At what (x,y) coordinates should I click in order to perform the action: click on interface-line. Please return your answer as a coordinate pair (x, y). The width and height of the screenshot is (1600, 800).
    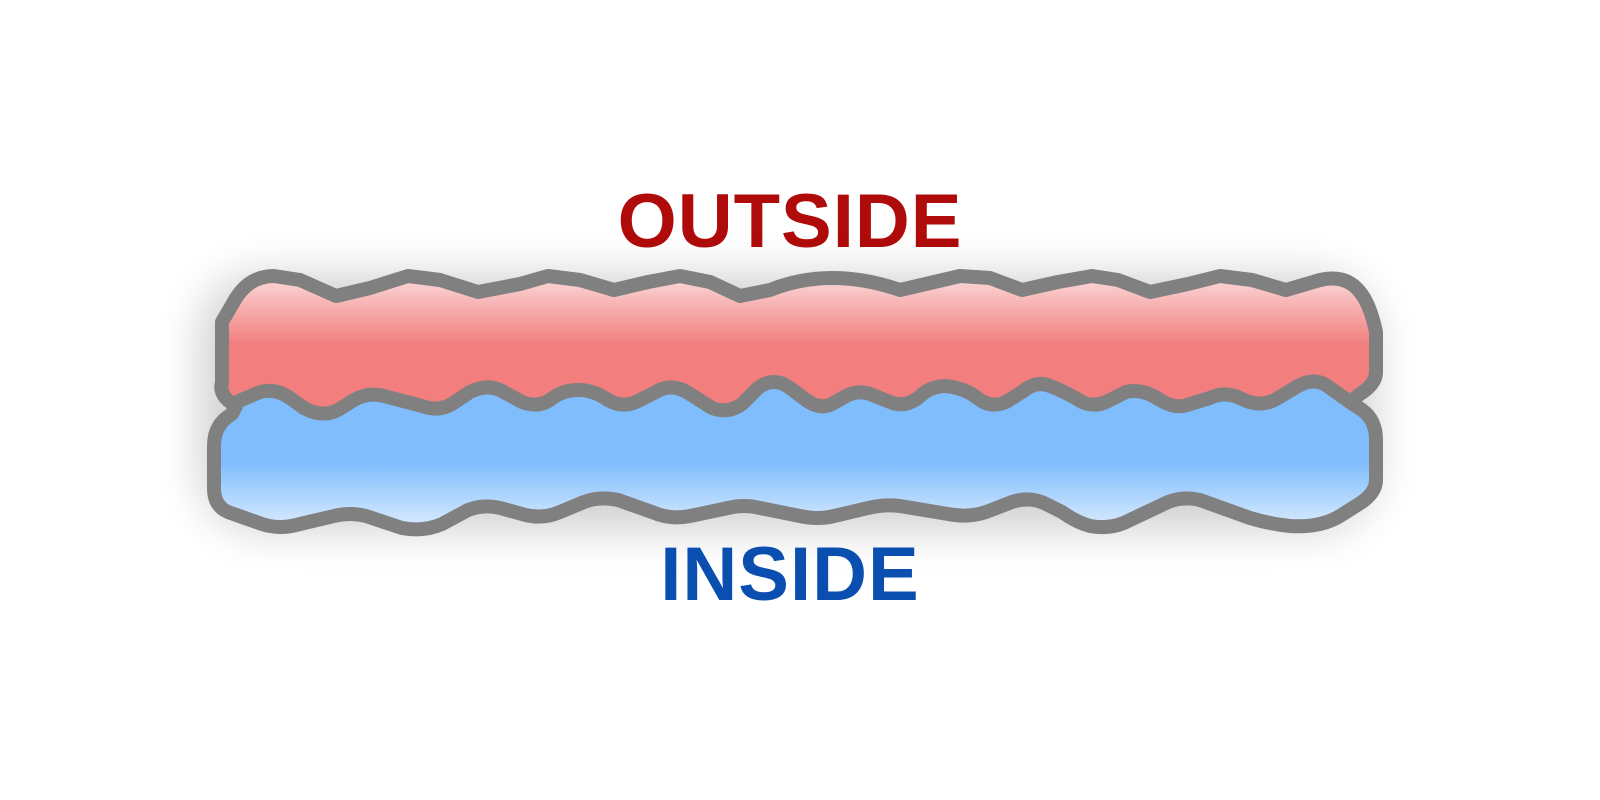
    Looking at the image, I should click on (791, 397).